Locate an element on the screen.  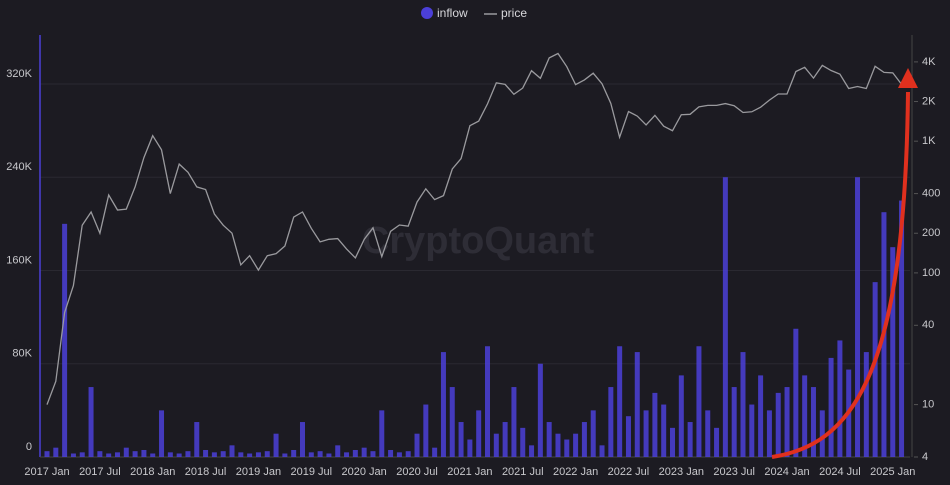
y2-tick-label: 400 is located at coordinates (931, 193).